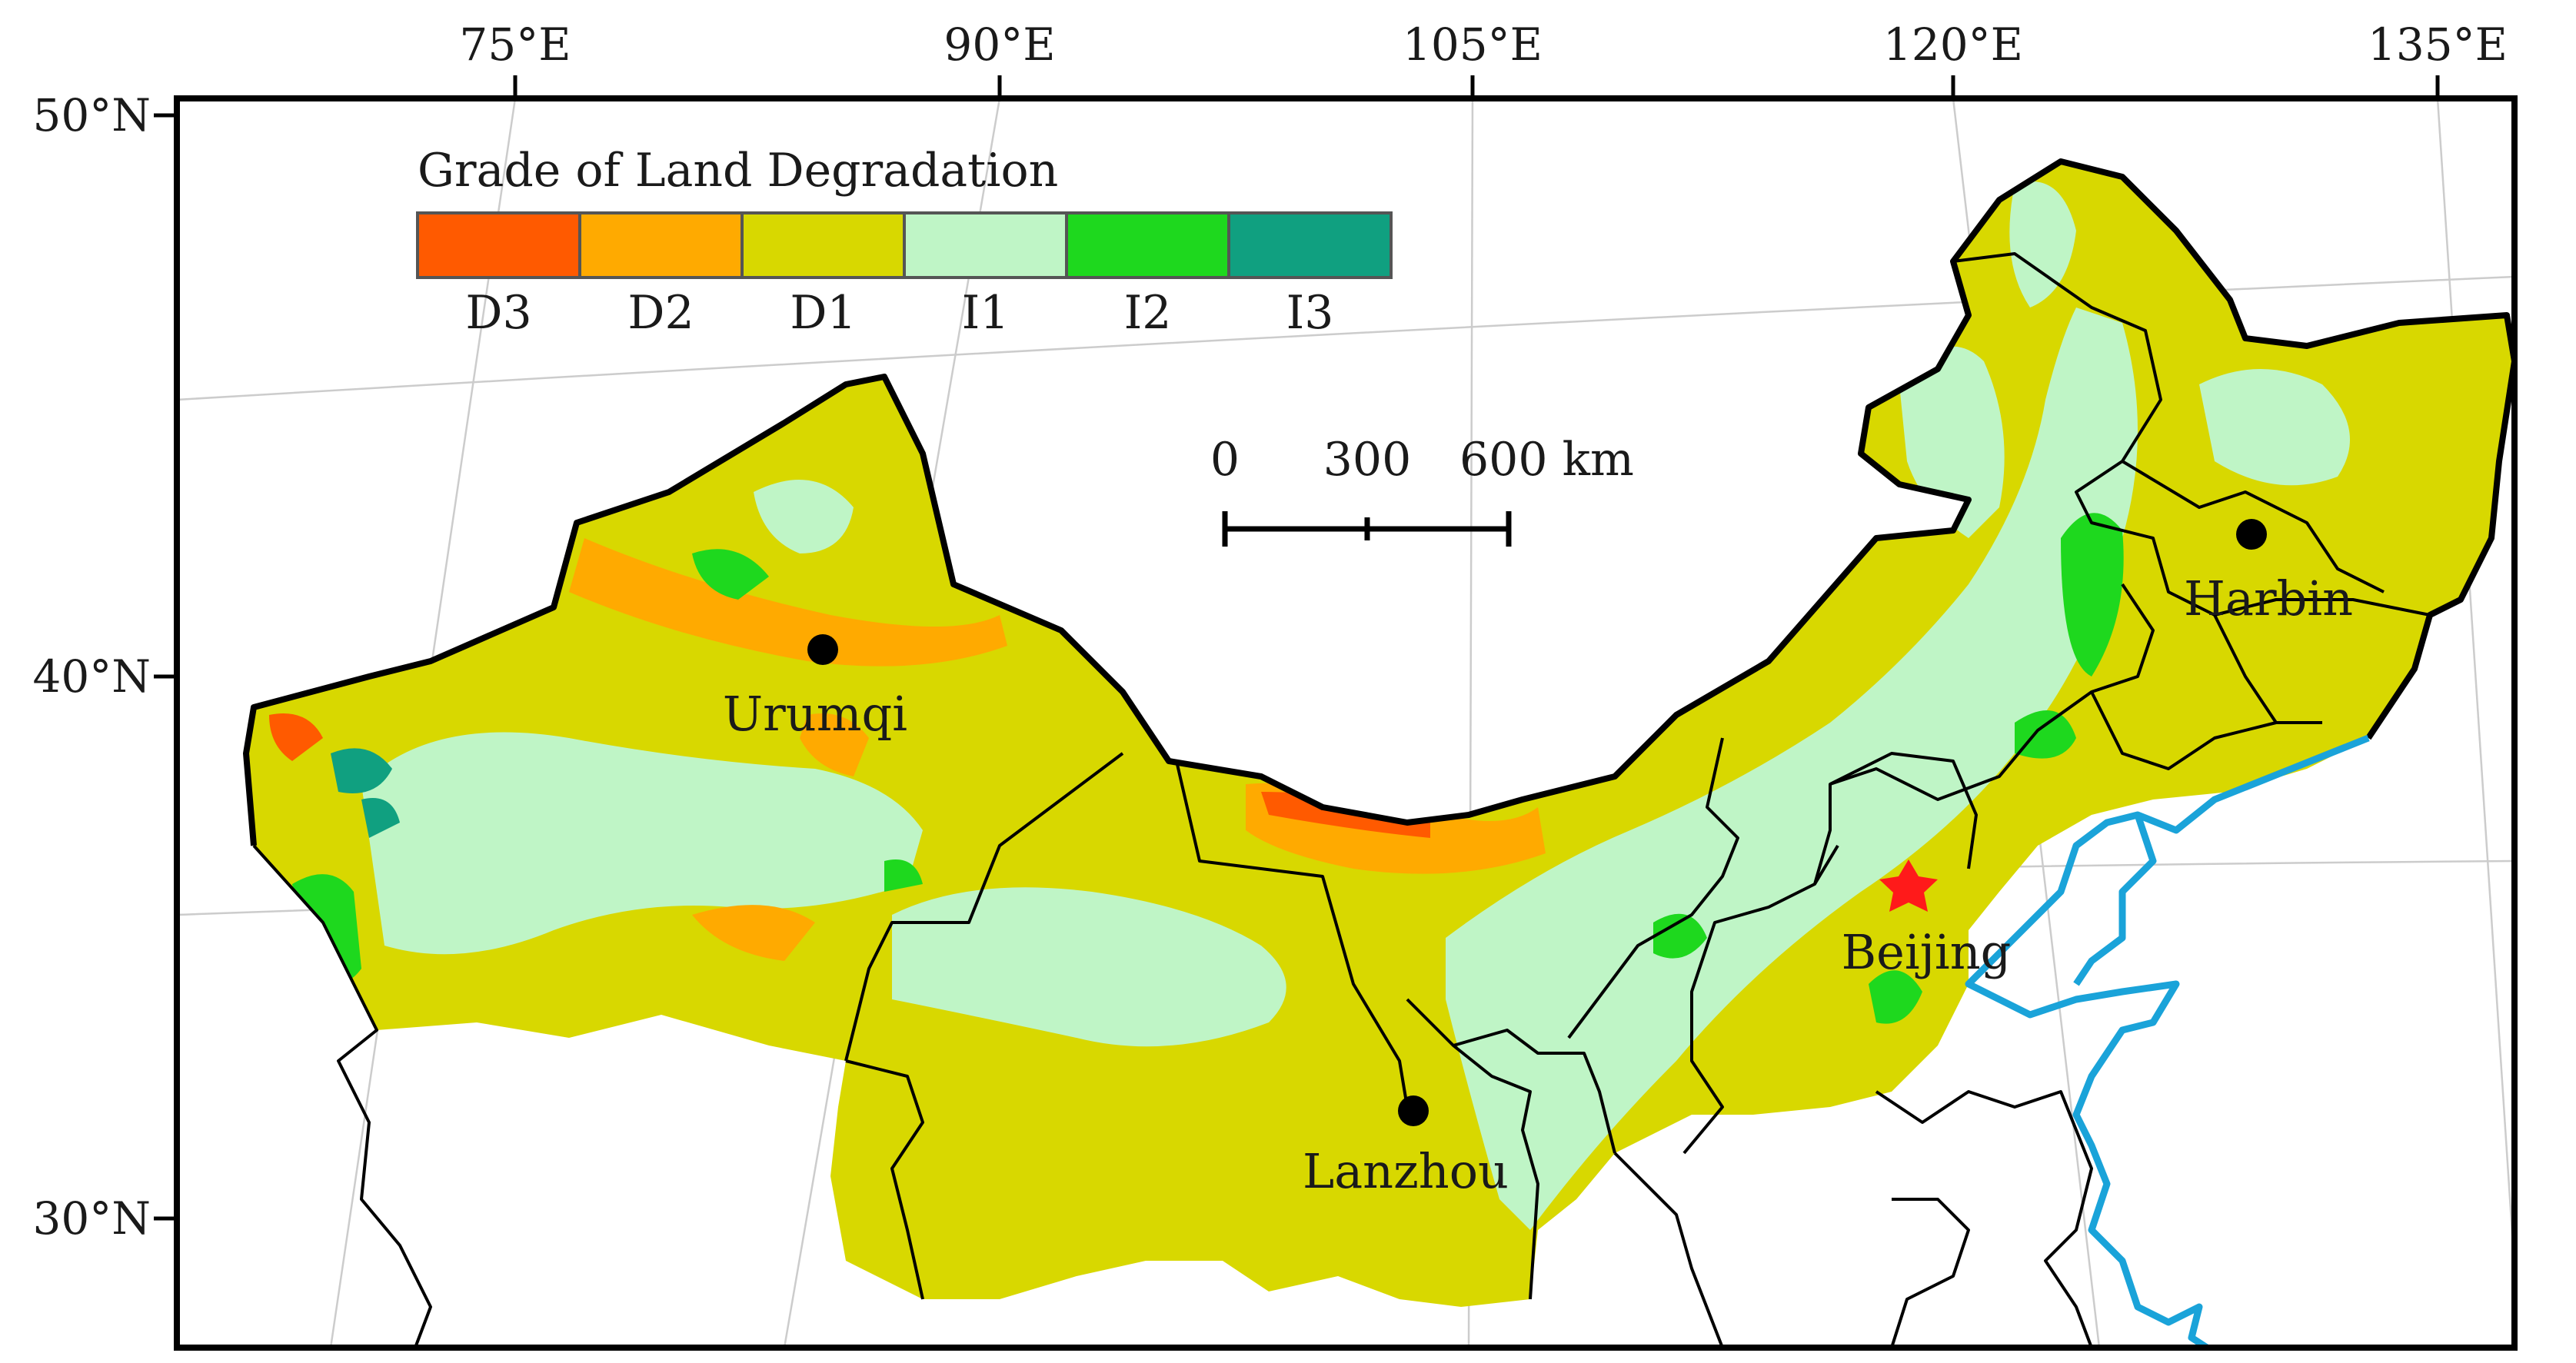  Describe the element at coordinates (823, 245) in the screenshot. I see `legend-swatch-d1` at that location.